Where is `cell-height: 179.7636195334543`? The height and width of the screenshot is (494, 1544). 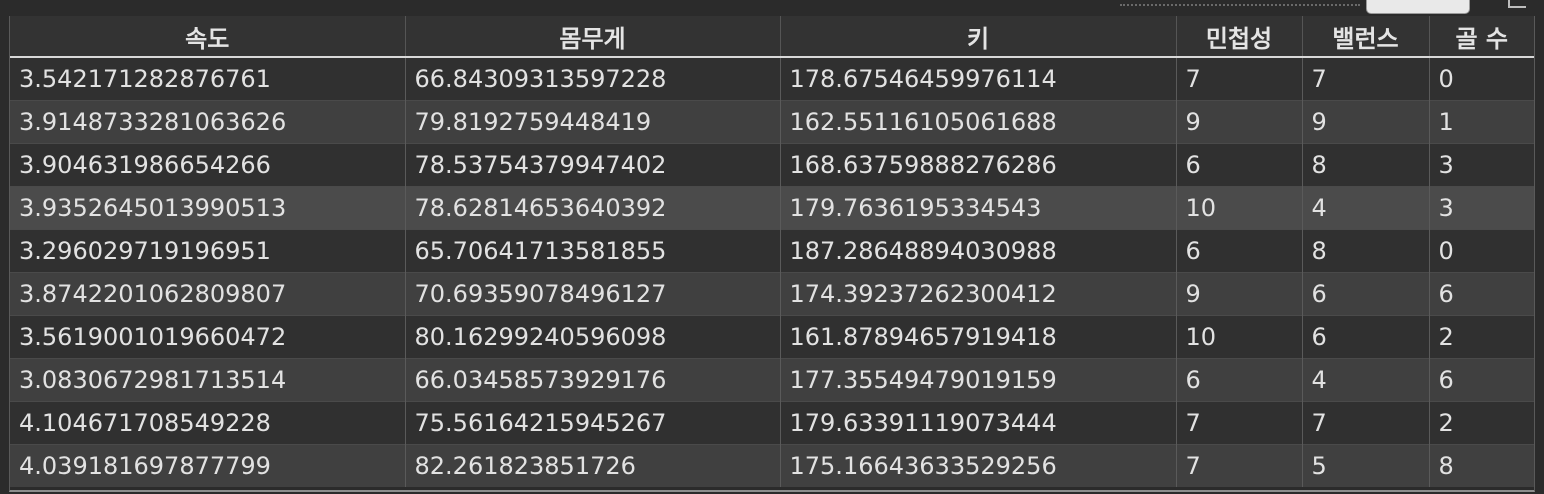
cell-height: 179.7636195334543 is located at coordinates (977, 208).